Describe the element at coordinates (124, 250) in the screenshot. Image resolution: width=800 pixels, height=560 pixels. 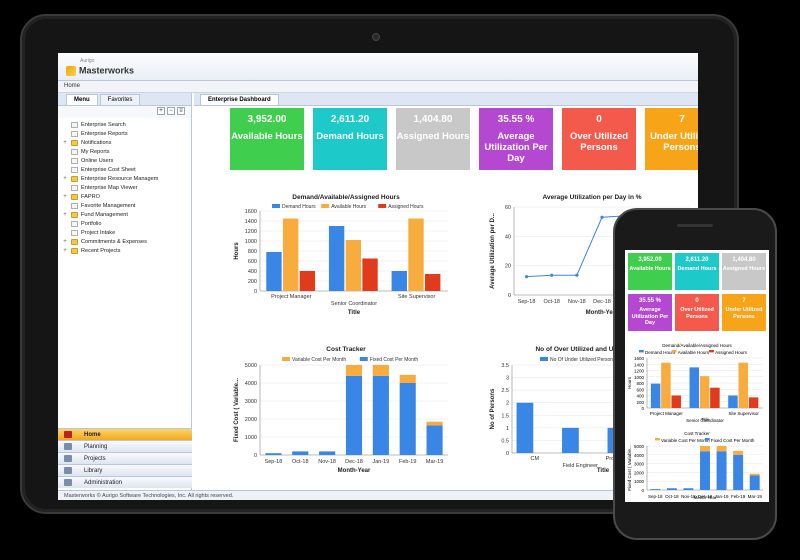
I see `tree-item: + Recent Projects` at that location.